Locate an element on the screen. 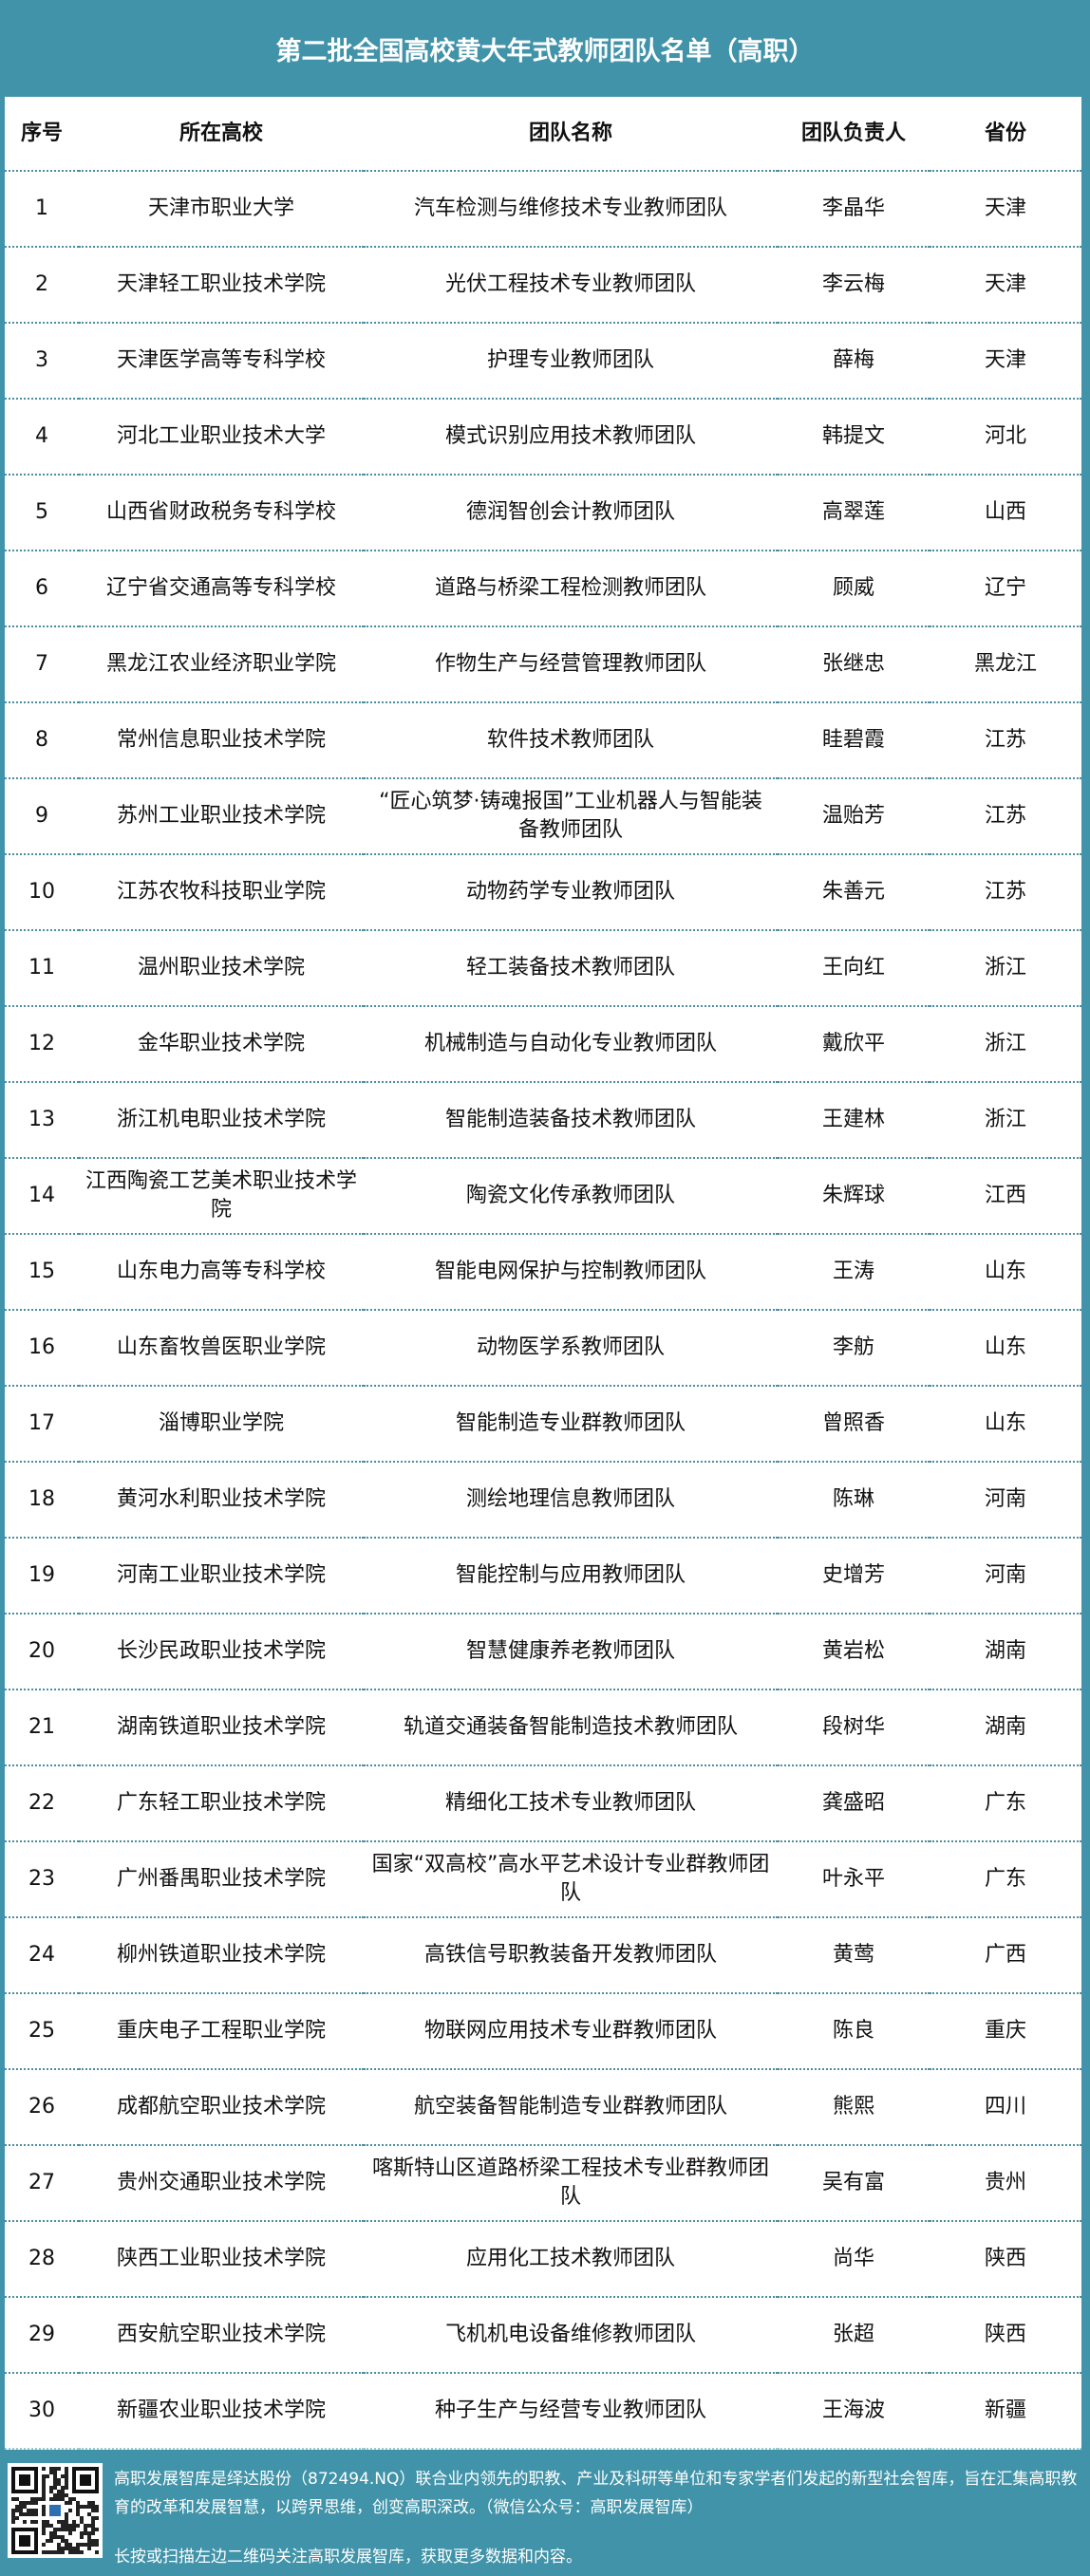  table-row: 14 江西陶瓷工艺美术职业技术学院 陶瓷文化传承教师团队 朱辉球 江西 is located at coordinates (543, 1196).